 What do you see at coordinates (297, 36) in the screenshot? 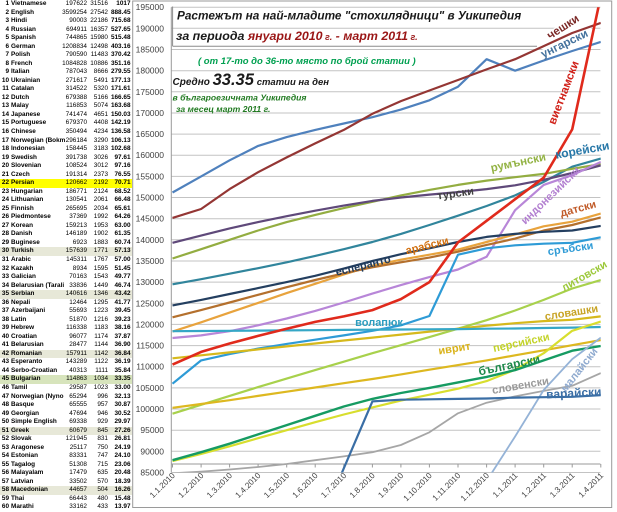
I see `svg-text:за периода януари 2010 г. - м: за периода януари 2010 г. - март 2011 г.` at bounding box center [297, 36].